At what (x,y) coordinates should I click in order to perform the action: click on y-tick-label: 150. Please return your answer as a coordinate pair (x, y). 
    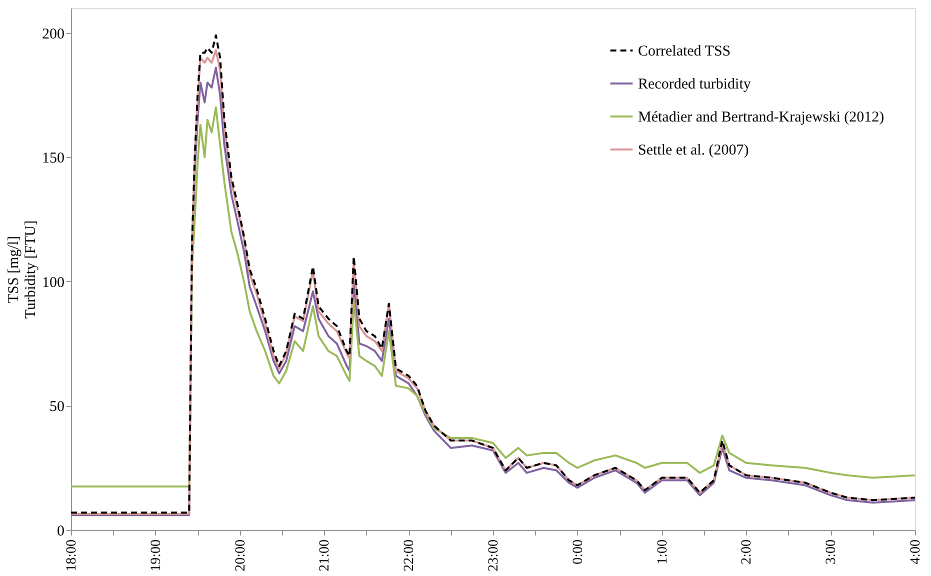
    Looking at the image, I should click on (53, 158).